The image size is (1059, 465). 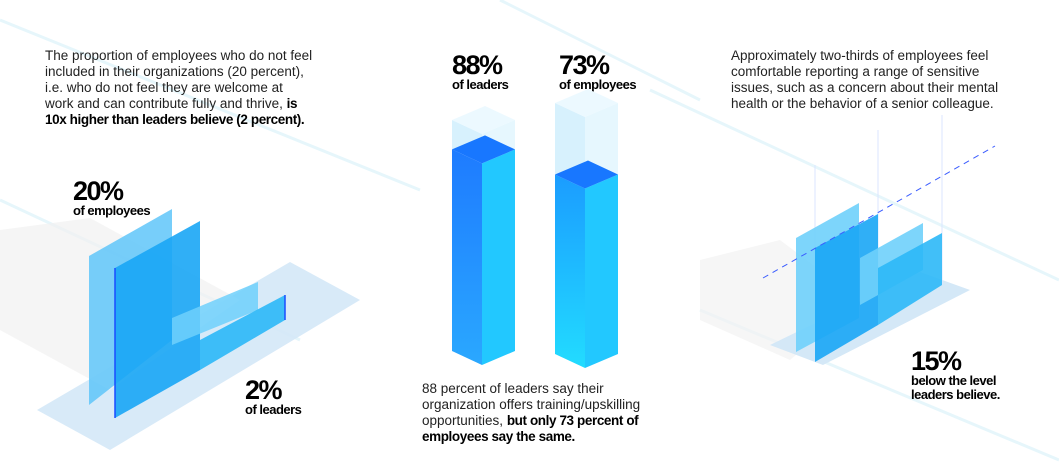 What do you see at coordinates (264, 390) in the screenshot?
I see `leaders-value: 2%` at bounding box center [264, 390].